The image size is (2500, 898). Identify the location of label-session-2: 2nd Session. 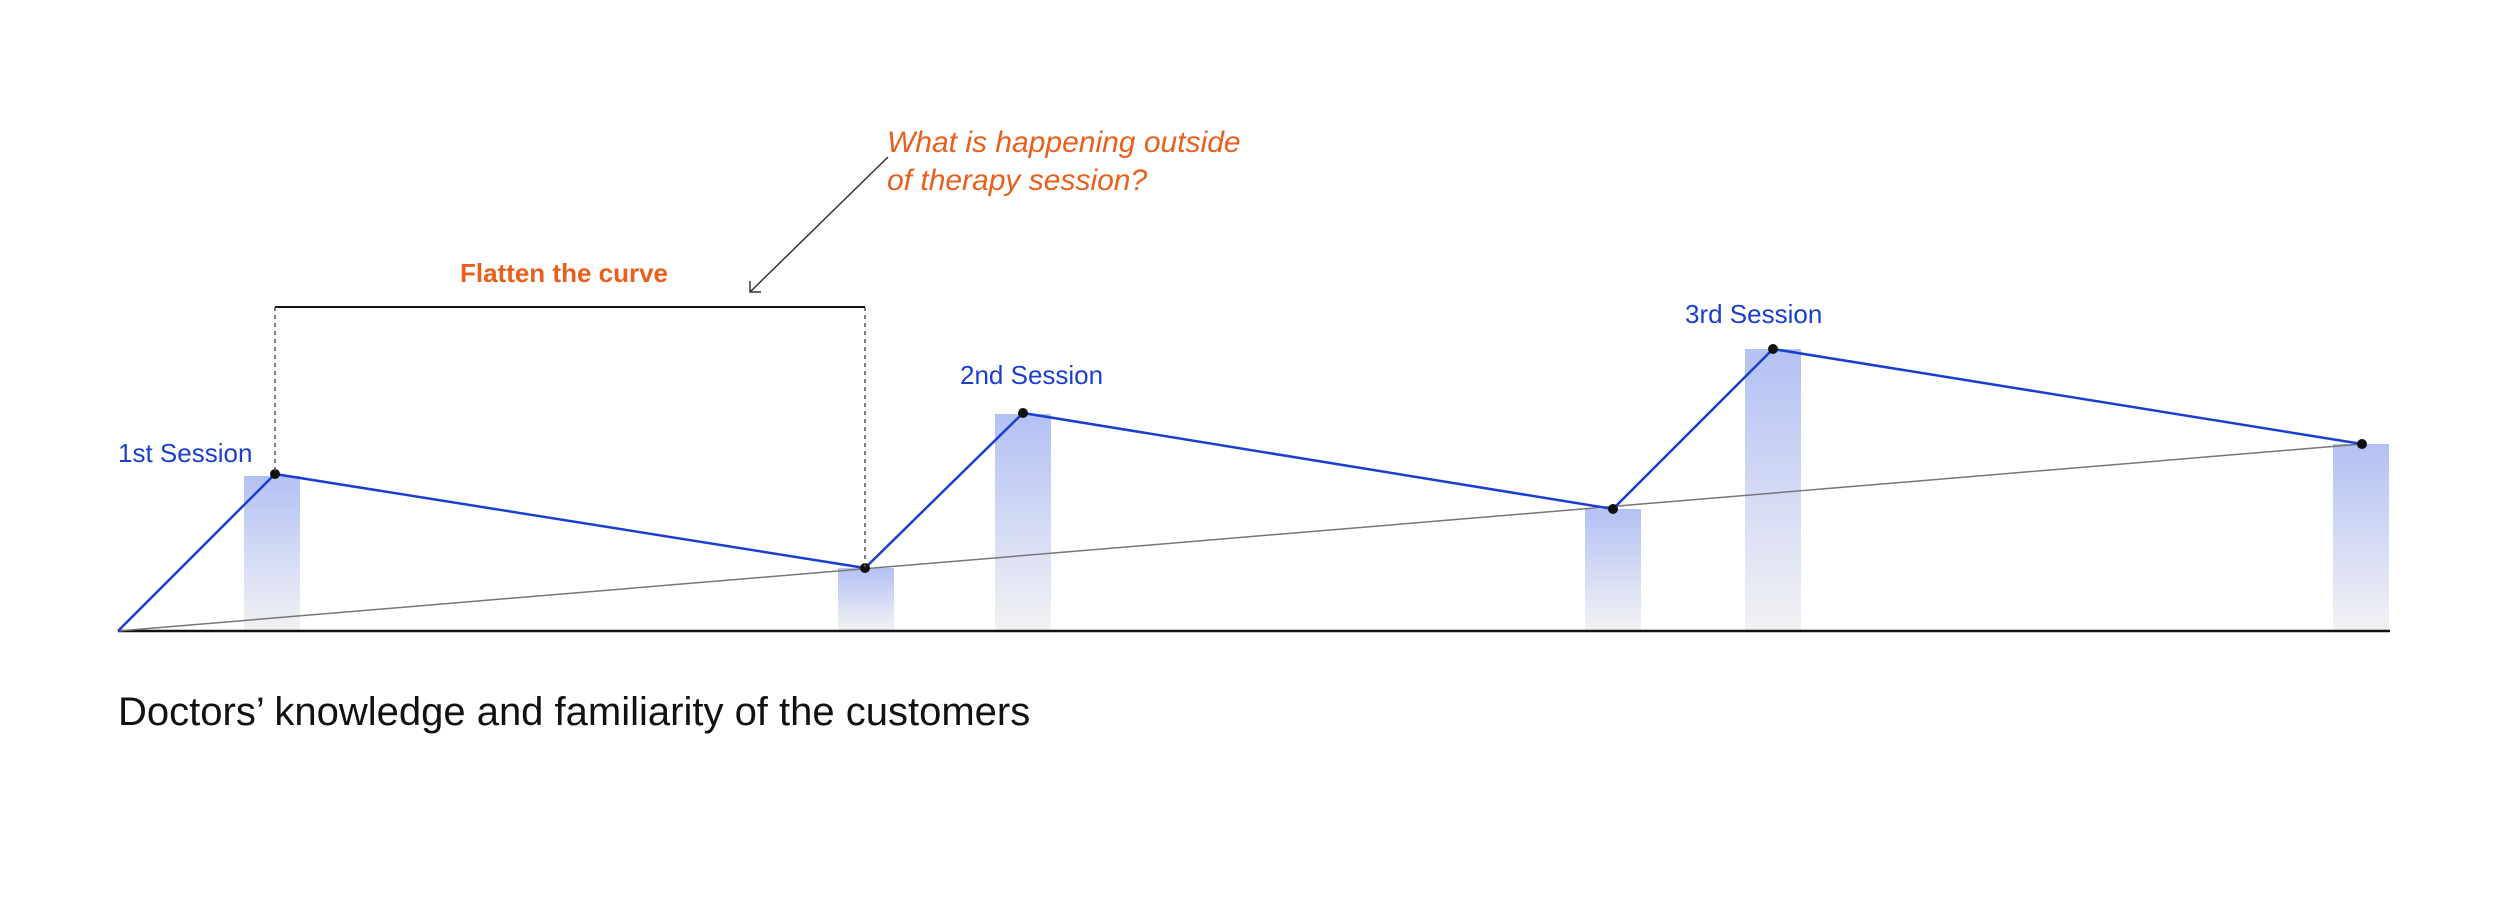
(1031, 375).